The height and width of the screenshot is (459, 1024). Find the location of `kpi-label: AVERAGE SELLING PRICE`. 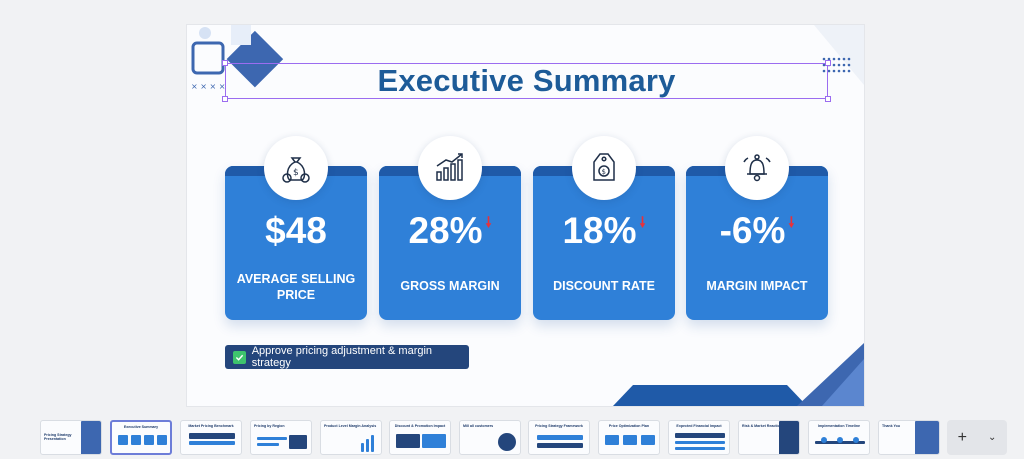

kpi-label: AVERAGE SELLING PRICE is located at coordinates (296, 287).